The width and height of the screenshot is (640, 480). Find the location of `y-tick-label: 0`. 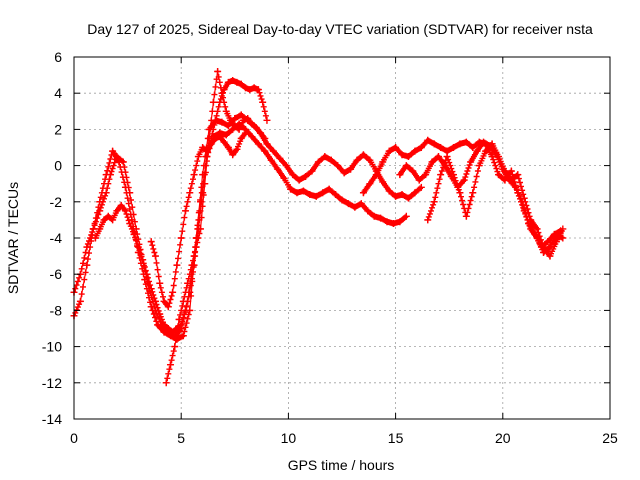

y-tick-label: 0 is located at coordinates (58, 166).